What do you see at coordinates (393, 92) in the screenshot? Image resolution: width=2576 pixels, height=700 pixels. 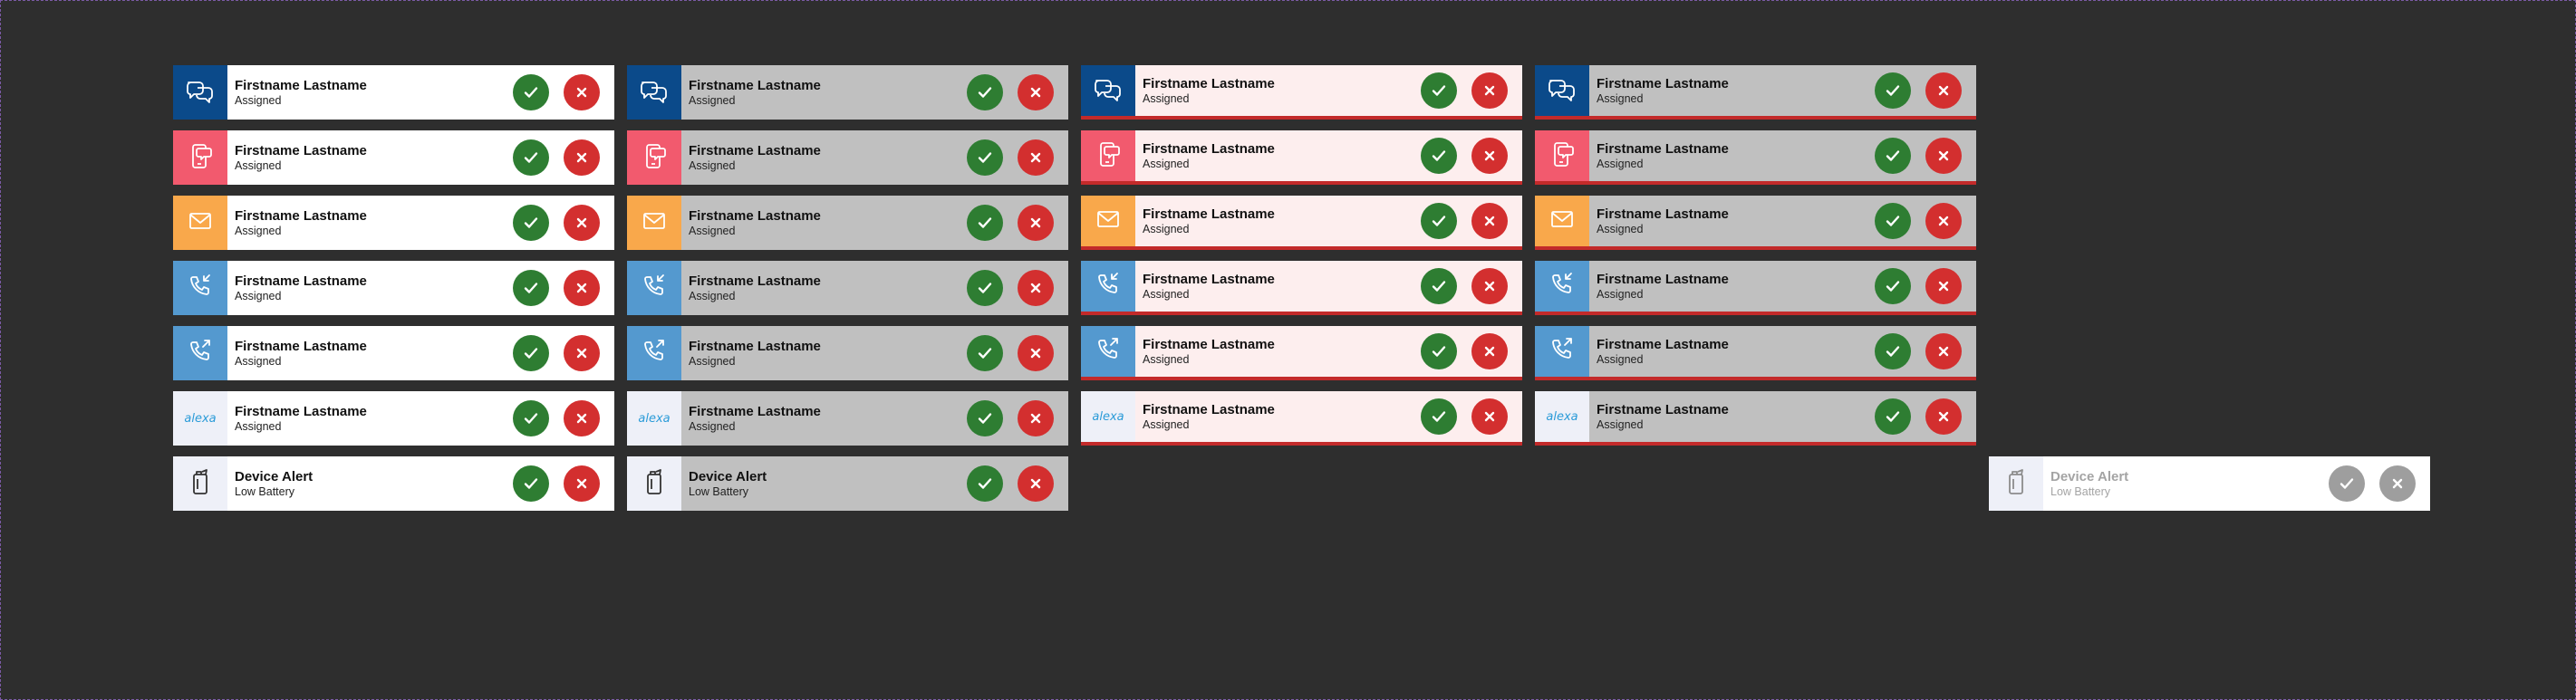 I see `notification-card-default-chat: Firstname Lastname Assigned` at bounding box center [393, 92].